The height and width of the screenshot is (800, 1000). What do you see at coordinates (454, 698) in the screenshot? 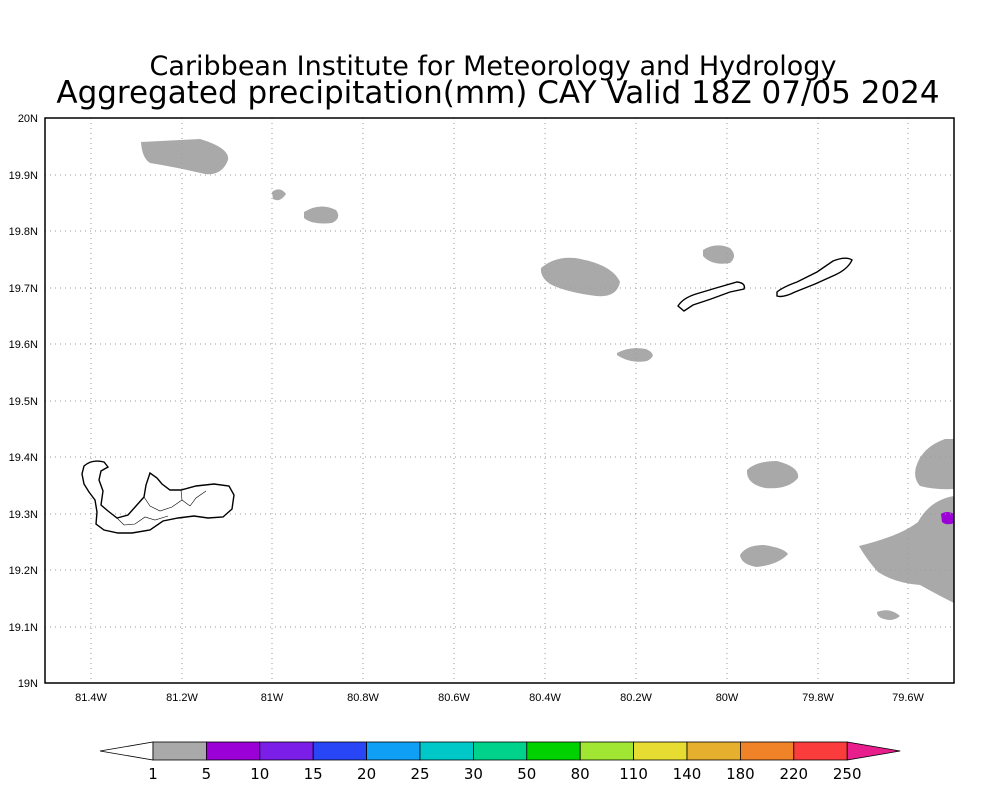
I see `lon-tick-label: 80.6W` at bounding box center [454, 698].